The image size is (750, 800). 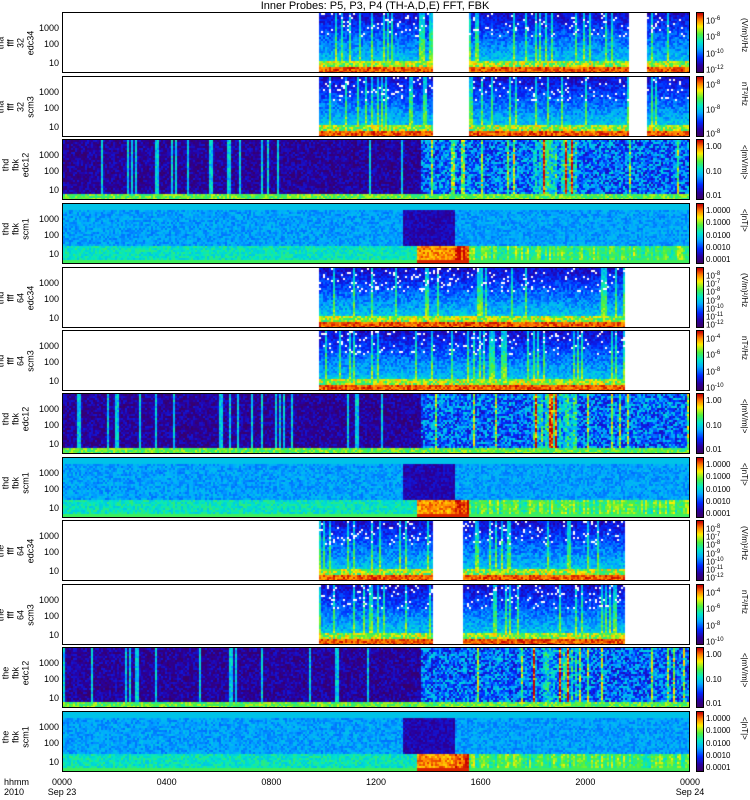 What do you see at coordinates (15, 164) in the screenshot?
I see `panel-ylabel: thd fbk edc12` at bounding box center [15, 164].